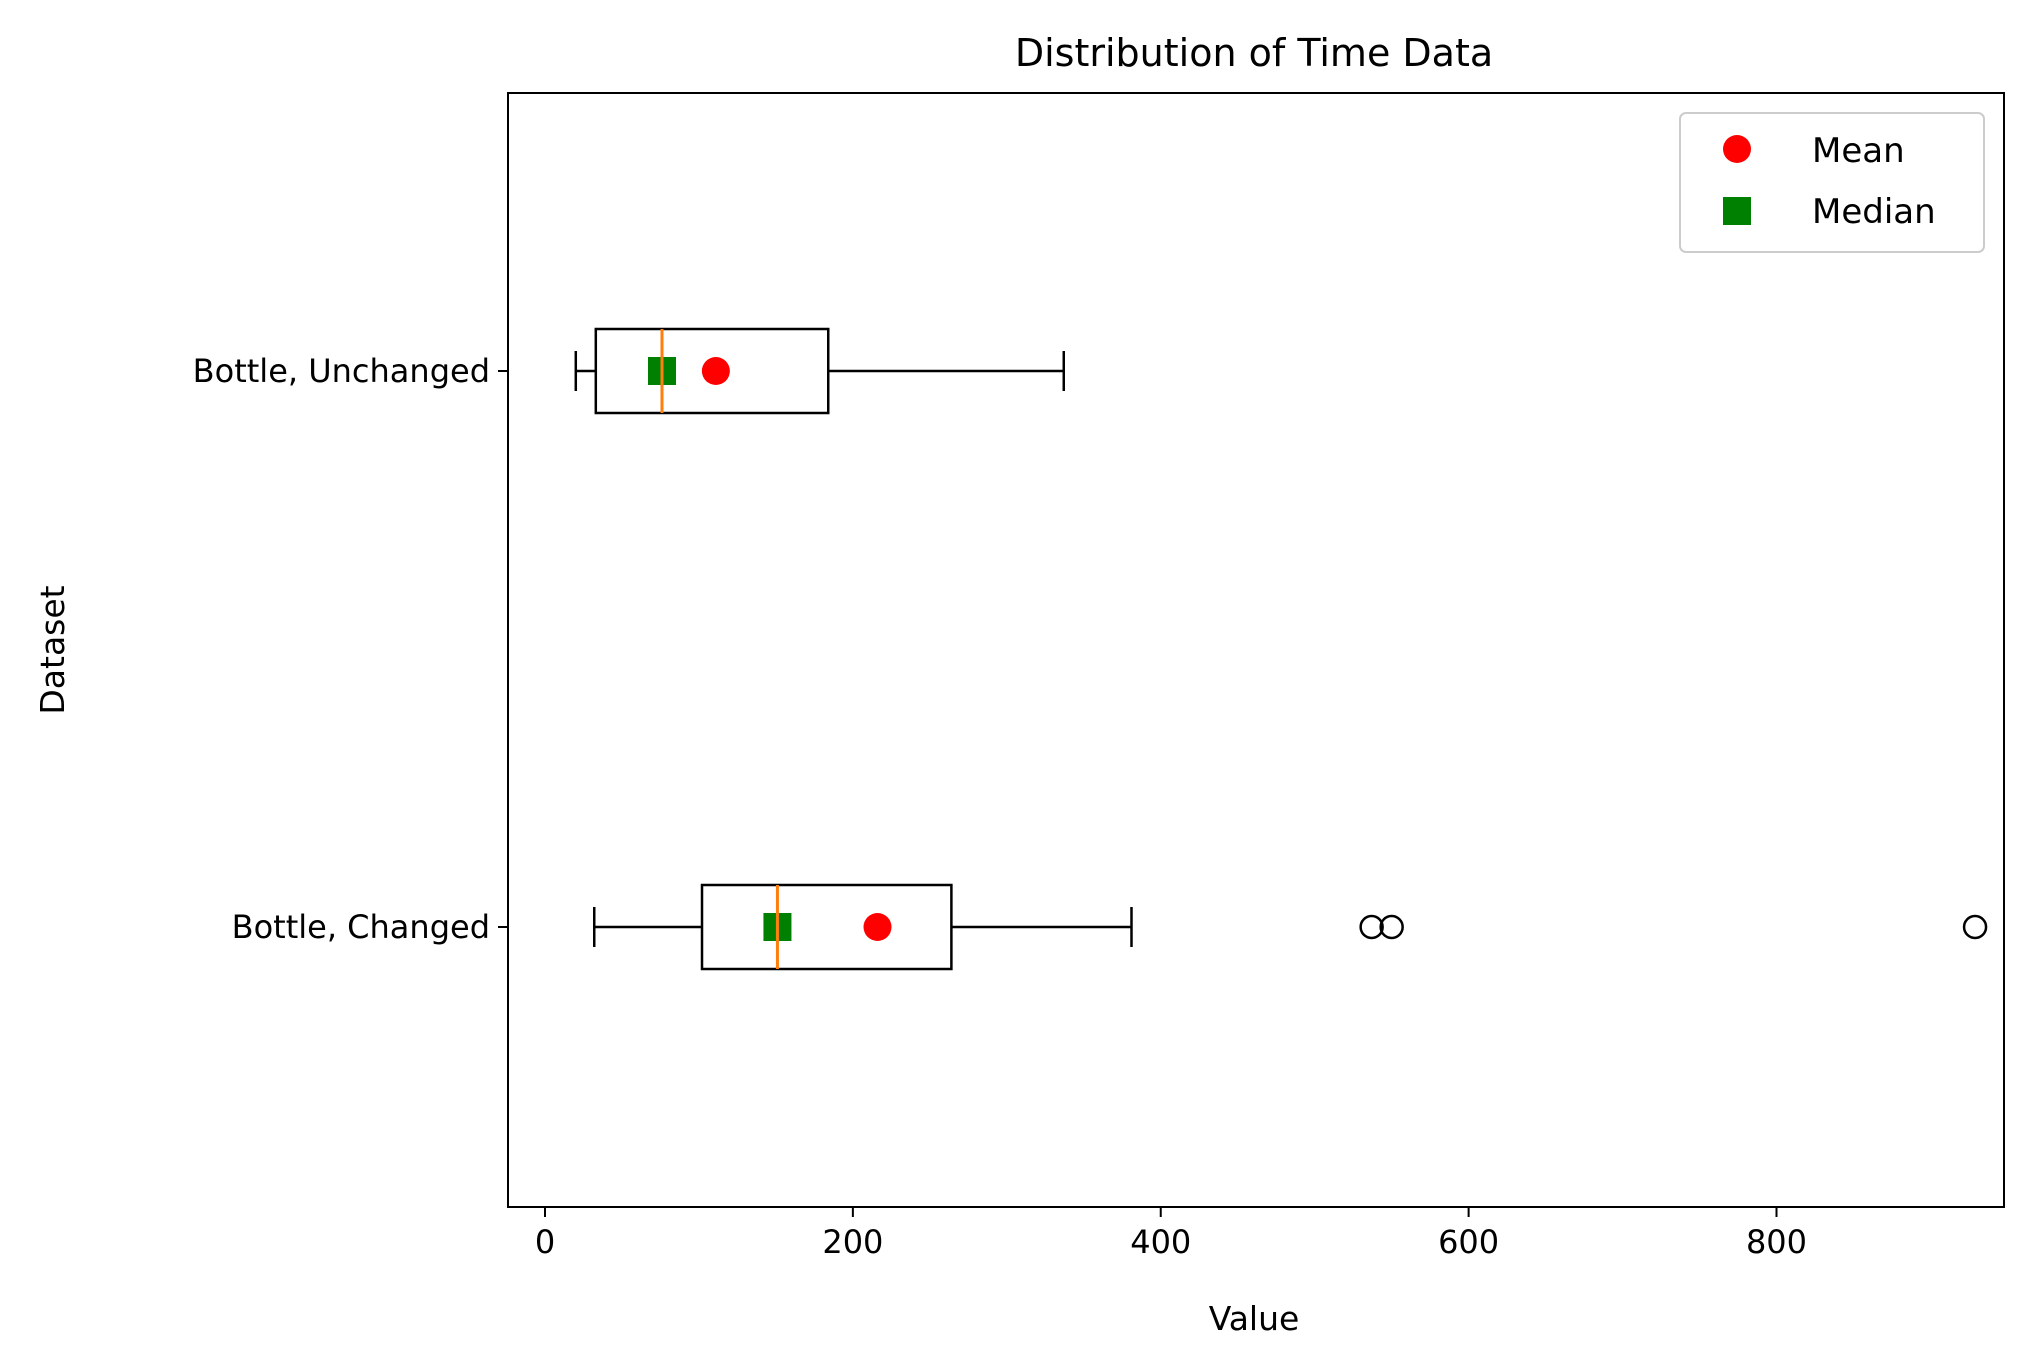  Describe the element at coordinates (1254, 53) in the screenshot. I see `chart-title: Distribution of Time Data` at that location.